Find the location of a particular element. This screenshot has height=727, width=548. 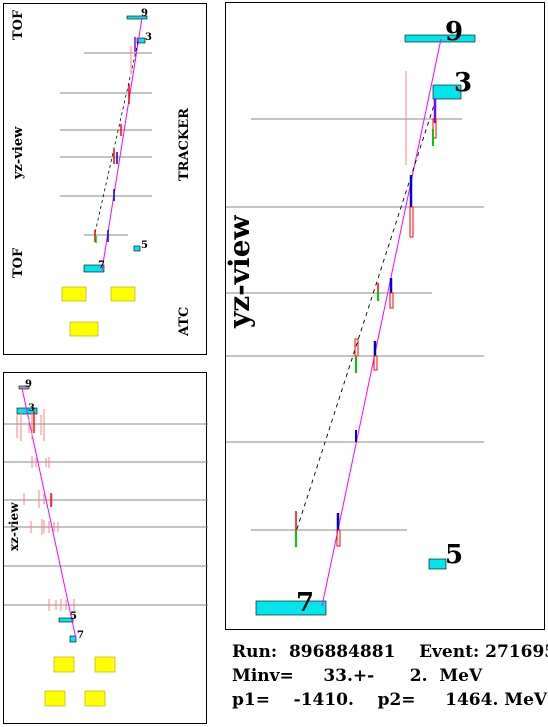

yz-view-small-canvas: 9 3 5 7 TOF yz-view TRACKER TOF ATC is located at coordinates (101, 172).